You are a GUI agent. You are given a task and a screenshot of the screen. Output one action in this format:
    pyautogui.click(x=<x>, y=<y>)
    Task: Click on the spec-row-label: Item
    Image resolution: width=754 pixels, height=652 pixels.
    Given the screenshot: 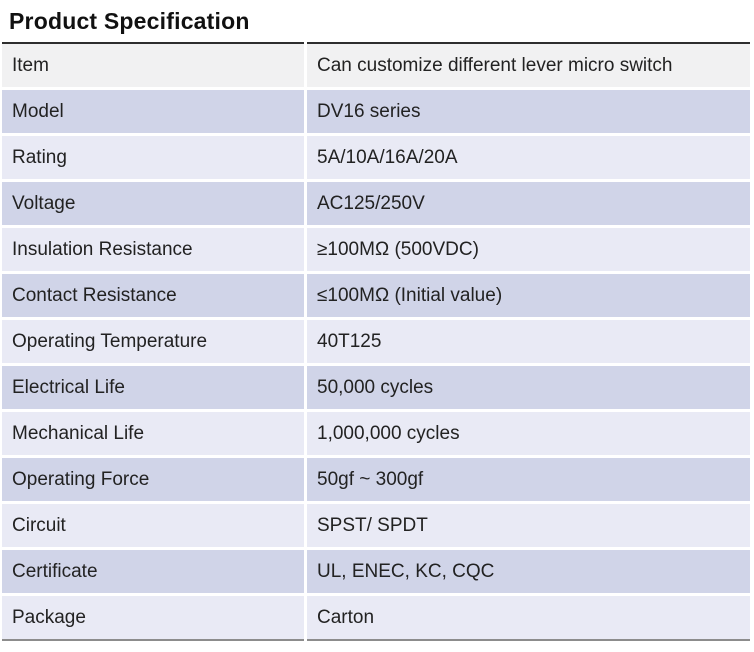 What is the action you would take?
    pyautogui.click(x=153, y=64)
    